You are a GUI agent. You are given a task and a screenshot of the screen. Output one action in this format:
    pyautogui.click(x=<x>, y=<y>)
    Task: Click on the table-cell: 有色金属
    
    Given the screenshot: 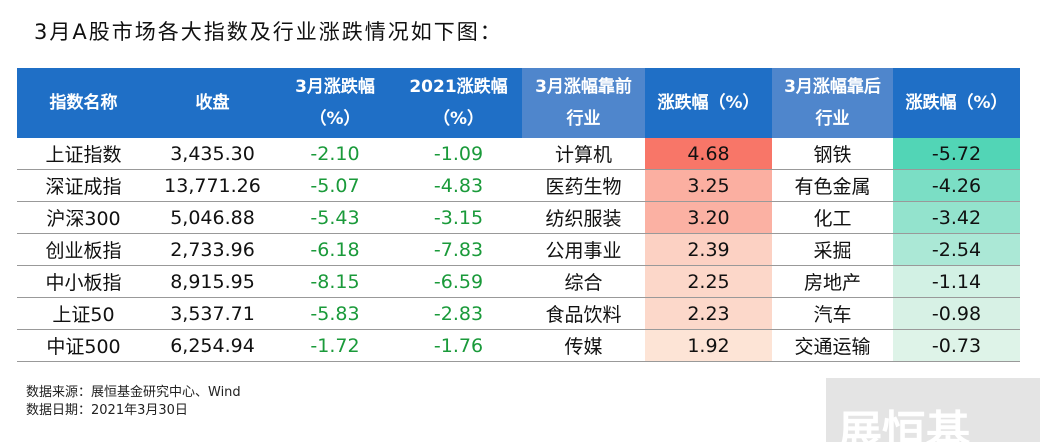 What is the action you would take?
    pyautogui.click(x=832, y=185)
    